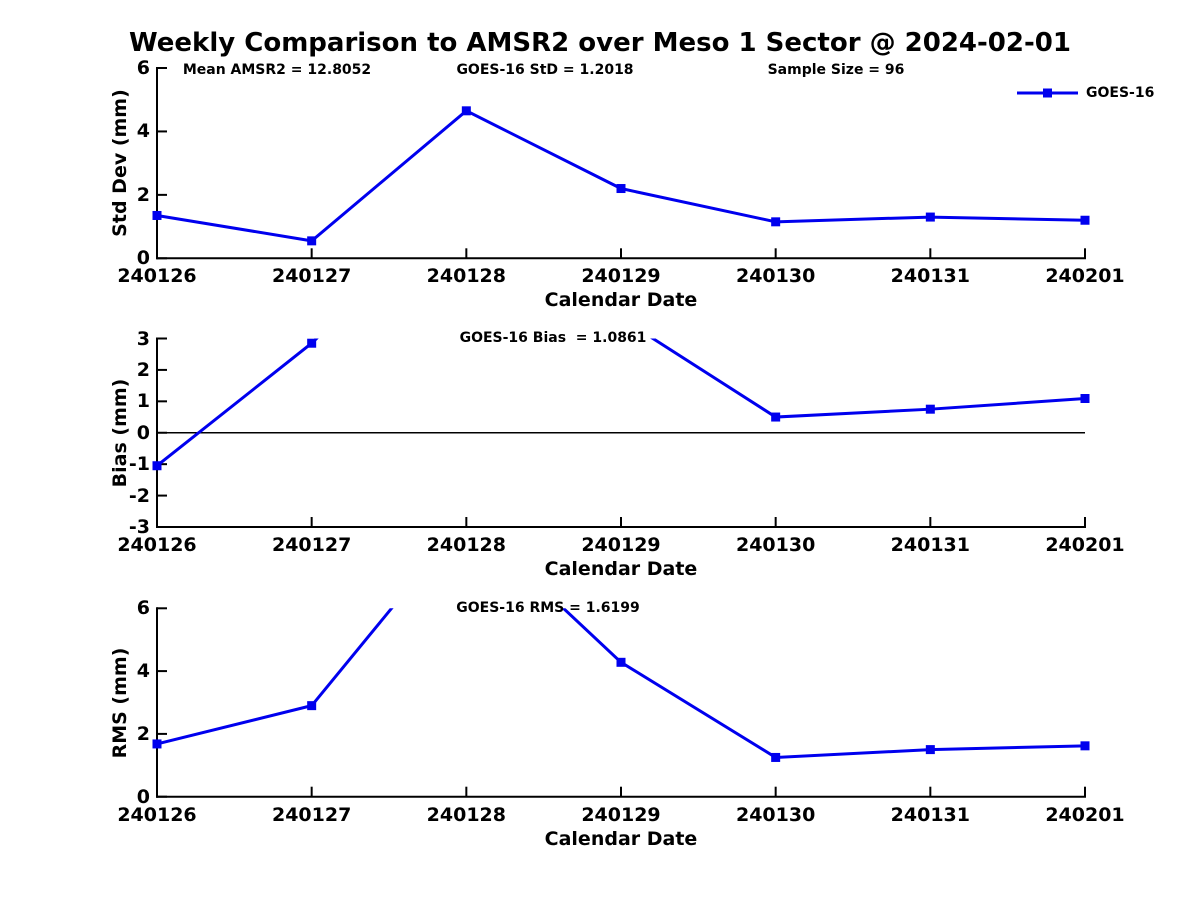 This screenshot has width=1200, height=900. What do you see at coordinates (1085, 814) in the screenshot?
I see `chart-rms-xtick-label: 240201` at bounding box center [1085, 814].